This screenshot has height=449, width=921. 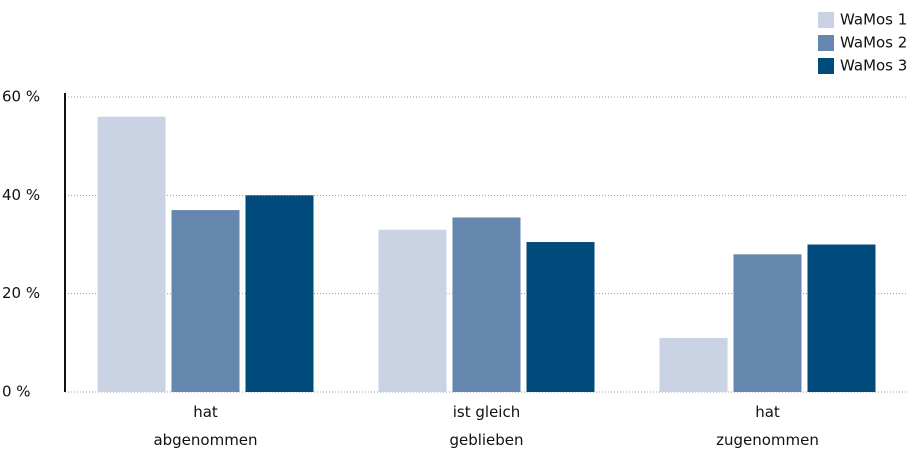 I want to click on y-tick-label: 0 %, so click(x=16, y=392).